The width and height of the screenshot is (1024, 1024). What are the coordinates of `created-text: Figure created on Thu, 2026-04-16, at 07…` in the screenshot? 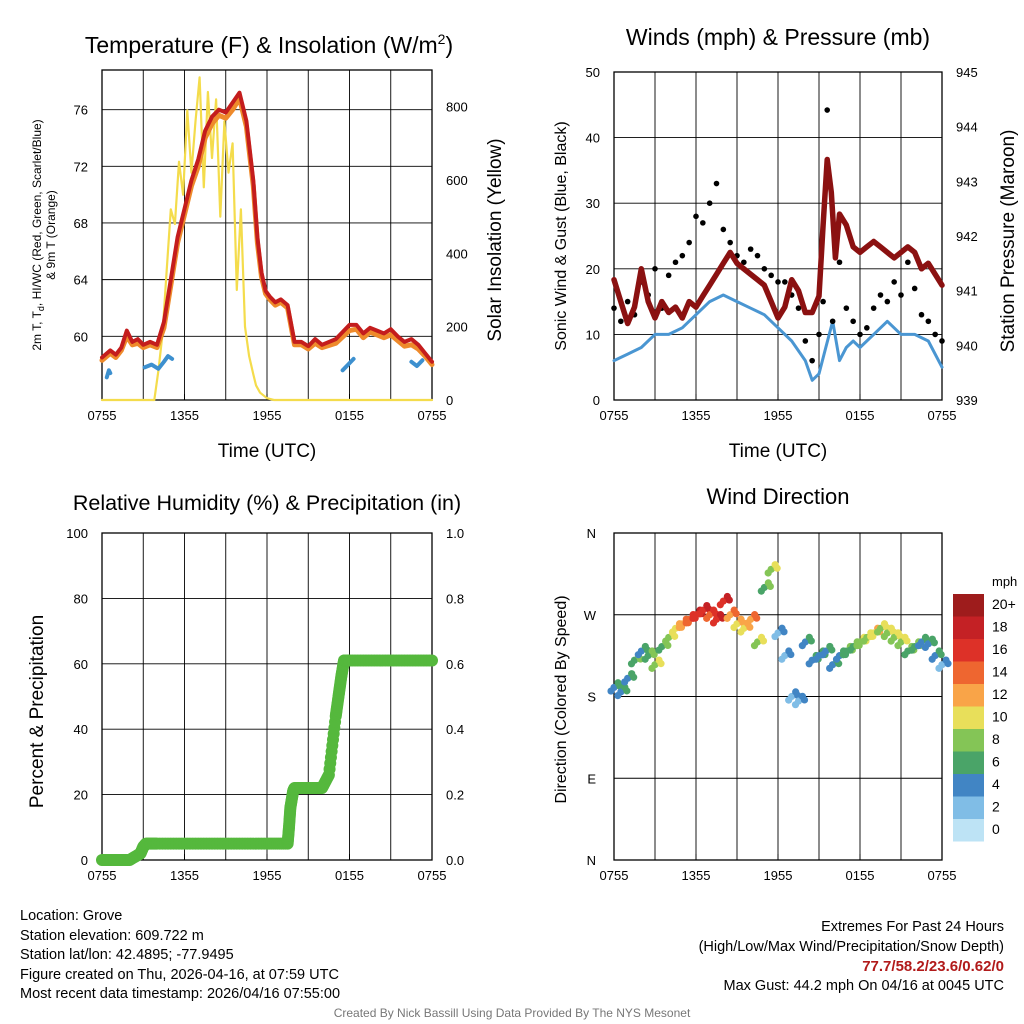 It's located at (179, 974).